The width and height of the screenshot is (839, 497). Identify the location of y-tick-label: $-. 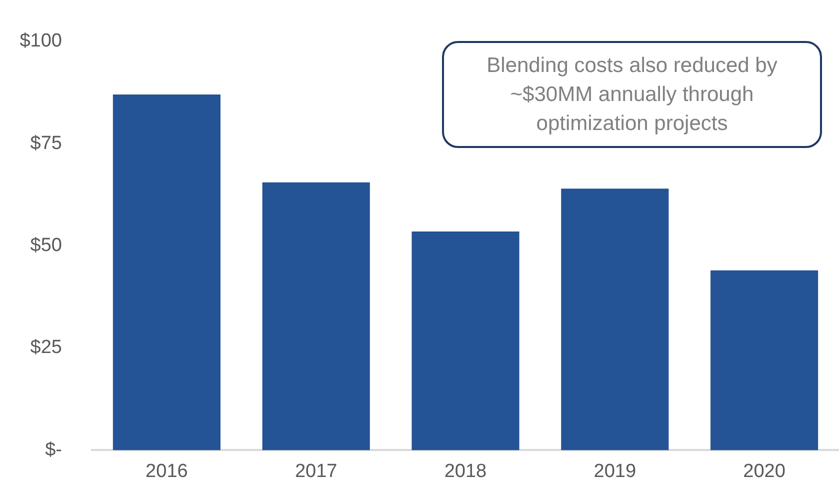
(53, 449).